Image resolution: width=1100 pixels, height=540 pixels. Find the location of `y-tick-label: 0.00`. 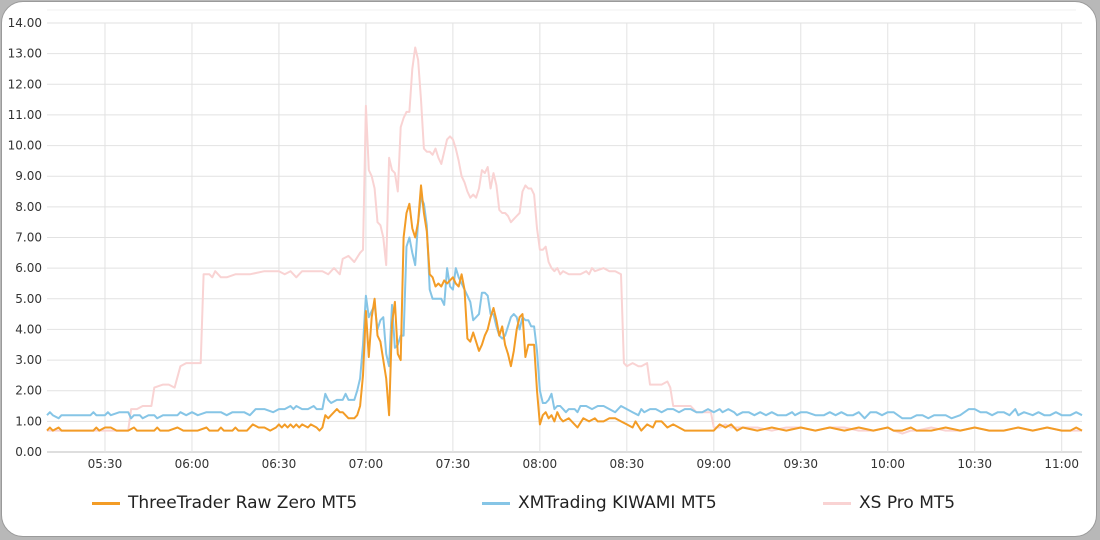

y-tick-label: 0.00 is located at coordinates (28, 452).